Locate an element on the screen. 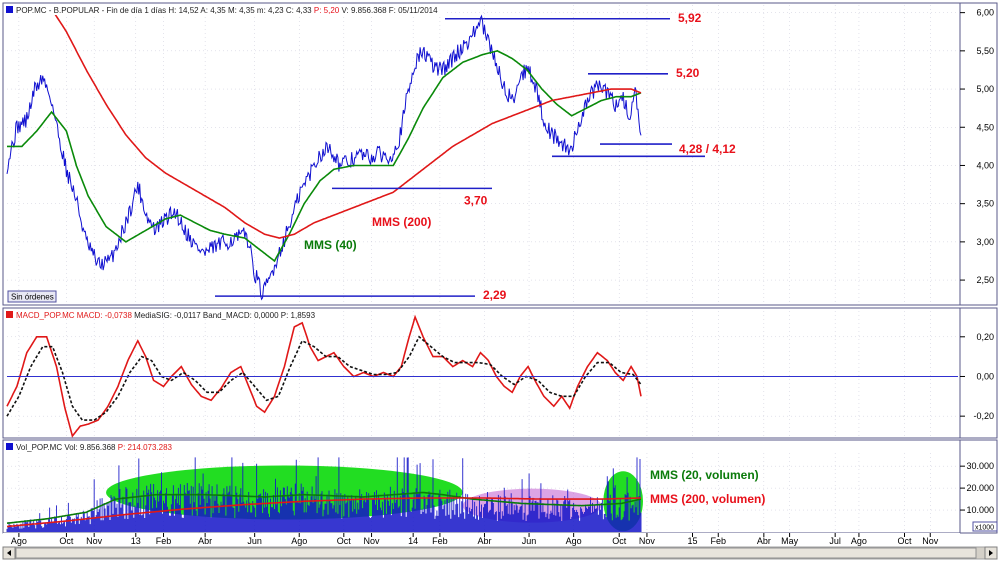  volume-tick-label: 10.000 is located at coordinates (980, 510).